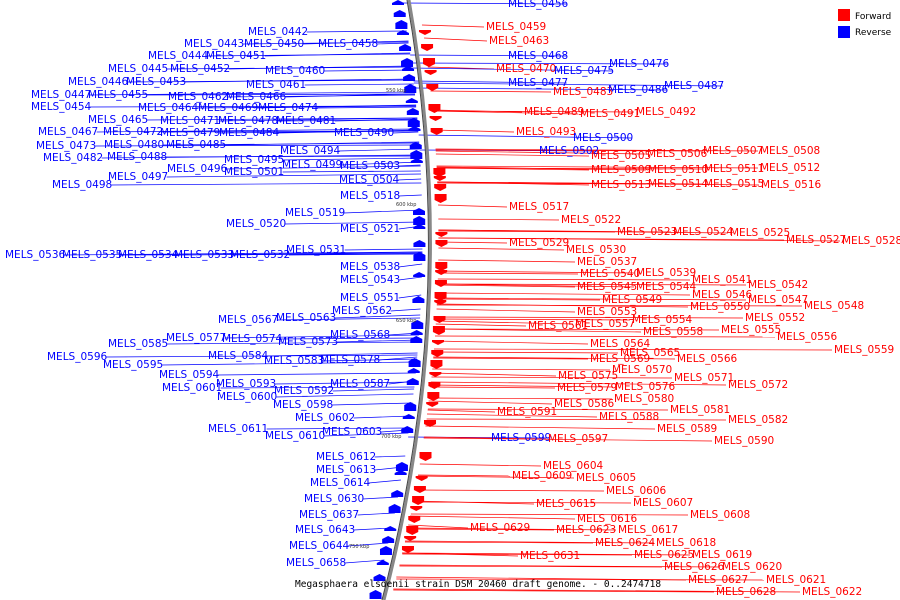 The height and width of the screenshot is (600, 900). What do you see at coordinates (319, 546) in the screenshot?
I see `gene-label: MELS_0644` at bounding box center [319, 546].